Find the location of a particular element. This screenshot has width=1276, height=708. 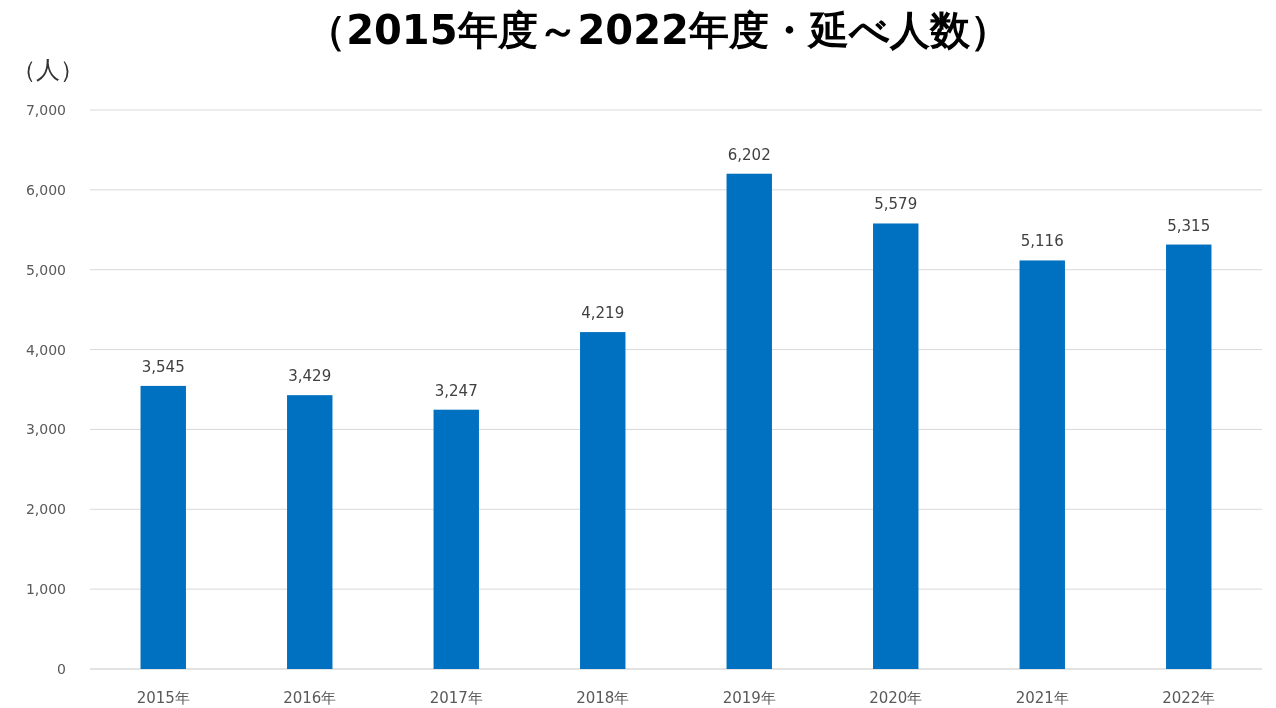

x-tick-label: 2020年 is located at coordinates (896, 698).